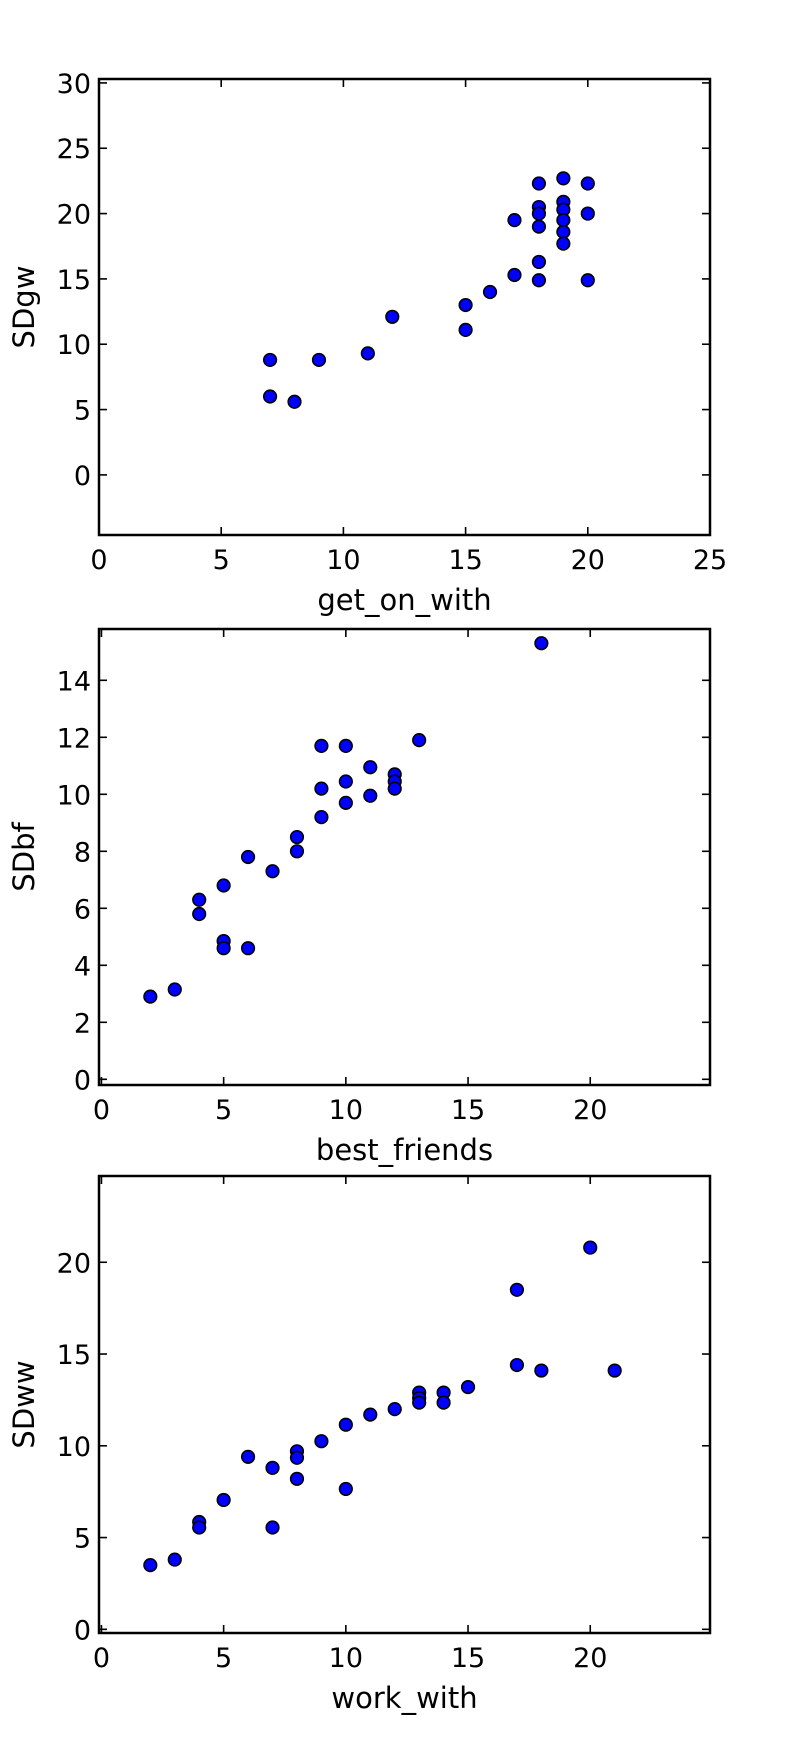 The height and width of the screenshot is (1754, 789). What do you see at coordinates (710, 560) in the screenshot?
I see `x-tick-label: 25` at bounding box center [710, 560].